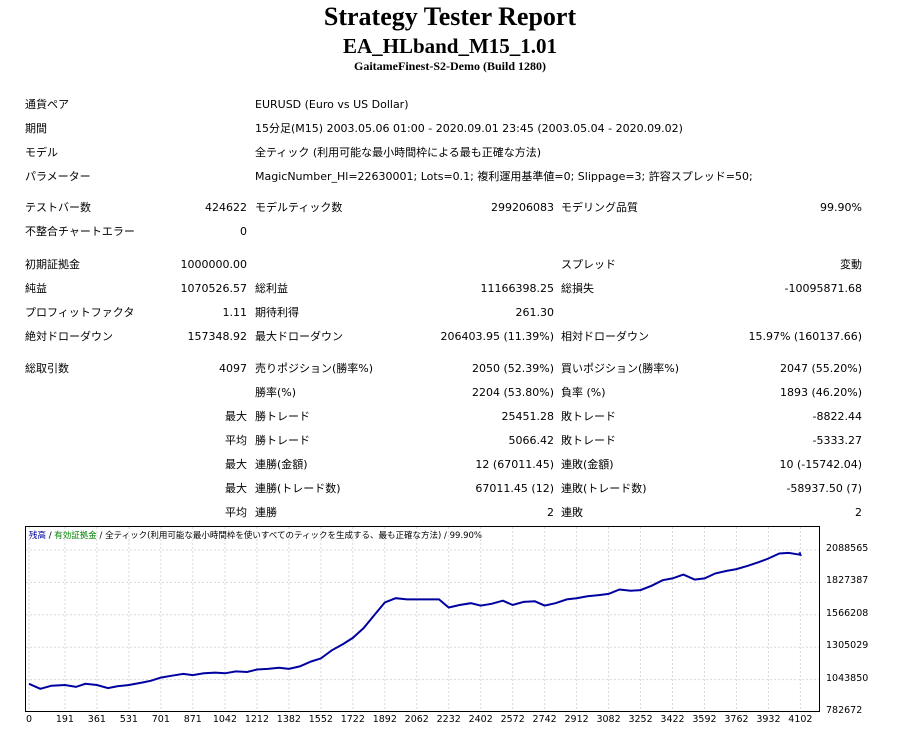 The image size is (900, 733). Describe the element at coordinates (588, 416) in the screenshot. I see `max-loss-label: 敗トレード` at that location.